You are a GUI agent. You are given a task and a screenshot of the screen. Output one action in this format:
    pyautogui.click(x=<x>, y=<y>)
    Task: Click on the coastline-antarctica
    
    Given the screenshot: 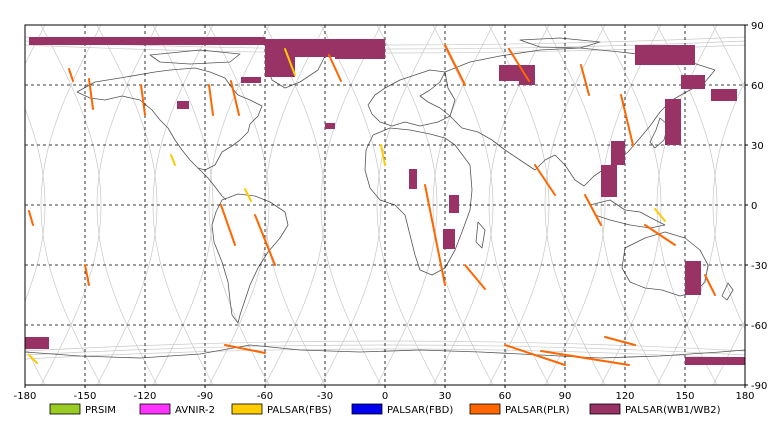 What is the action you would take?
    pyautogui.click(x=385, y=351)
    